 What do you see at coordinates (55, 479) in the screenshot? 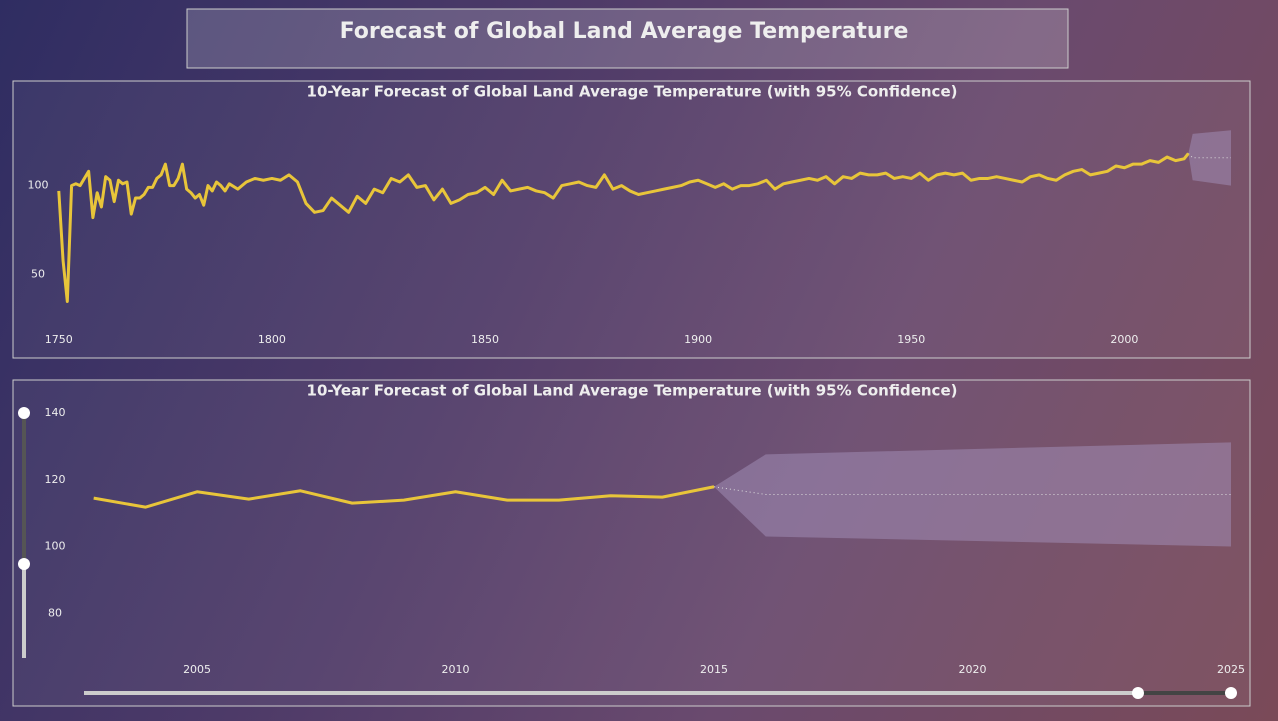
I see `y-tick-label: 120` at bounding box center [55, 479].